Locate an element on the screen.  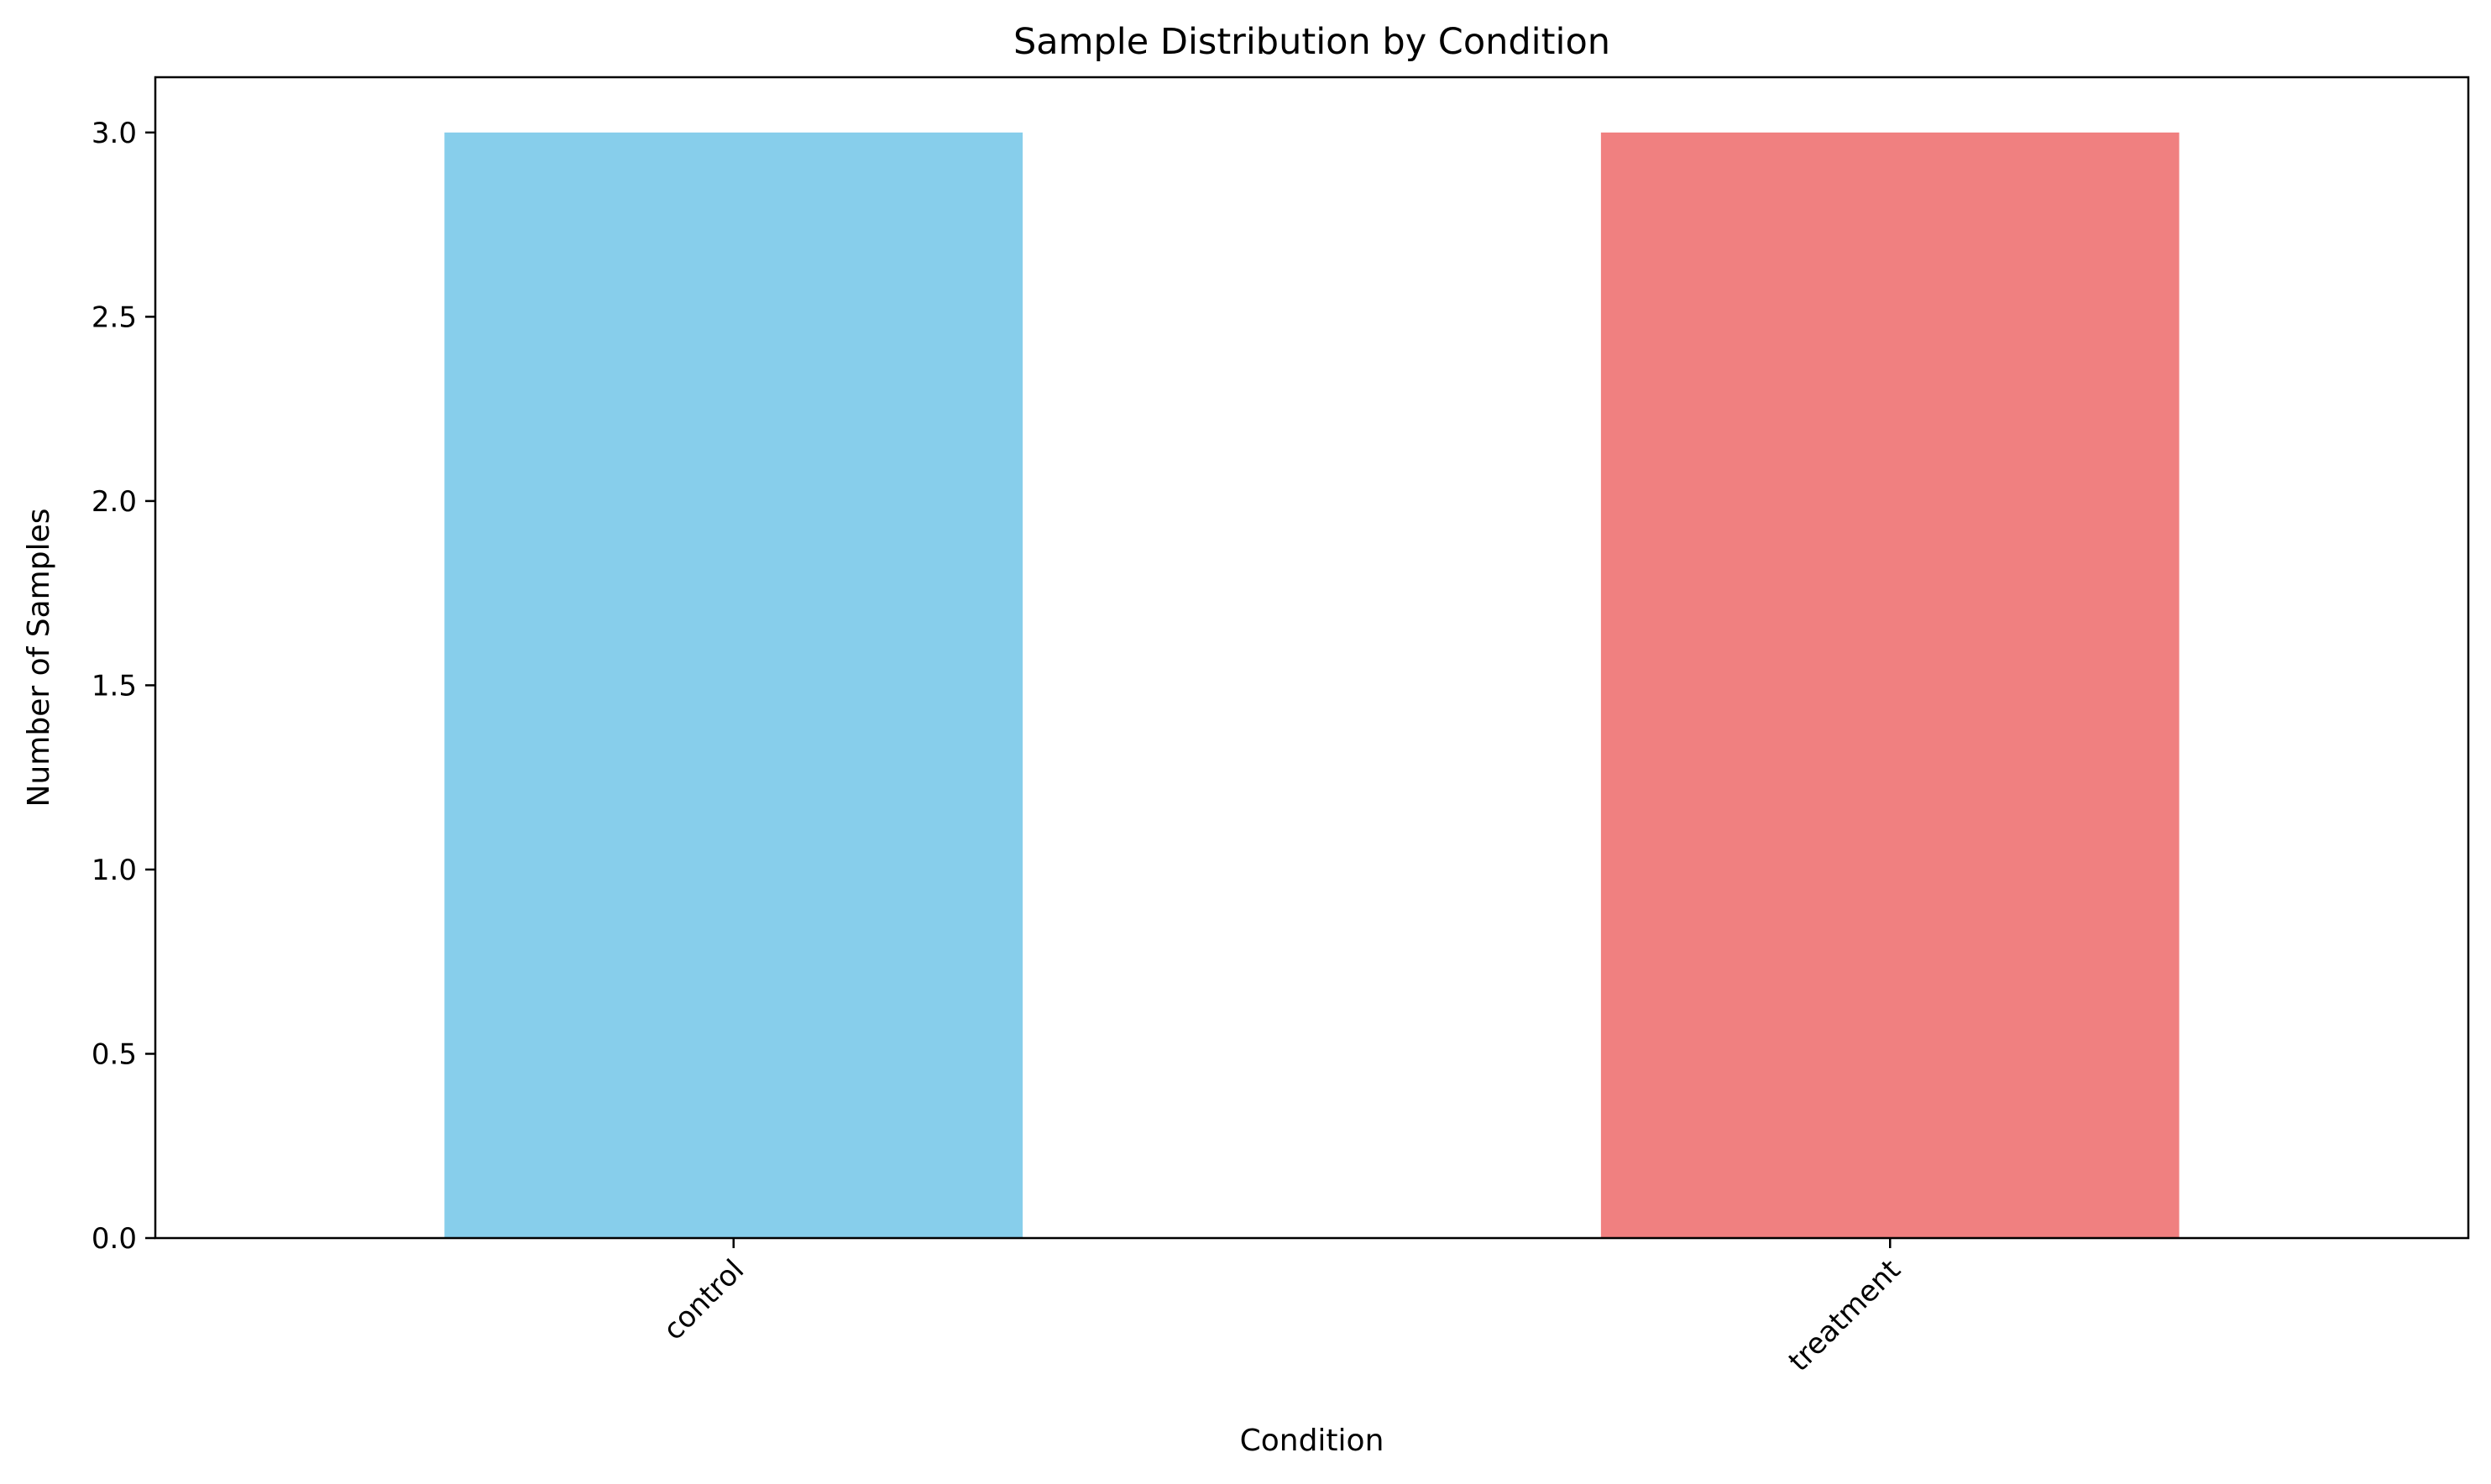
y-tick-label: 0.5 is located at coordinates (115, 1054).